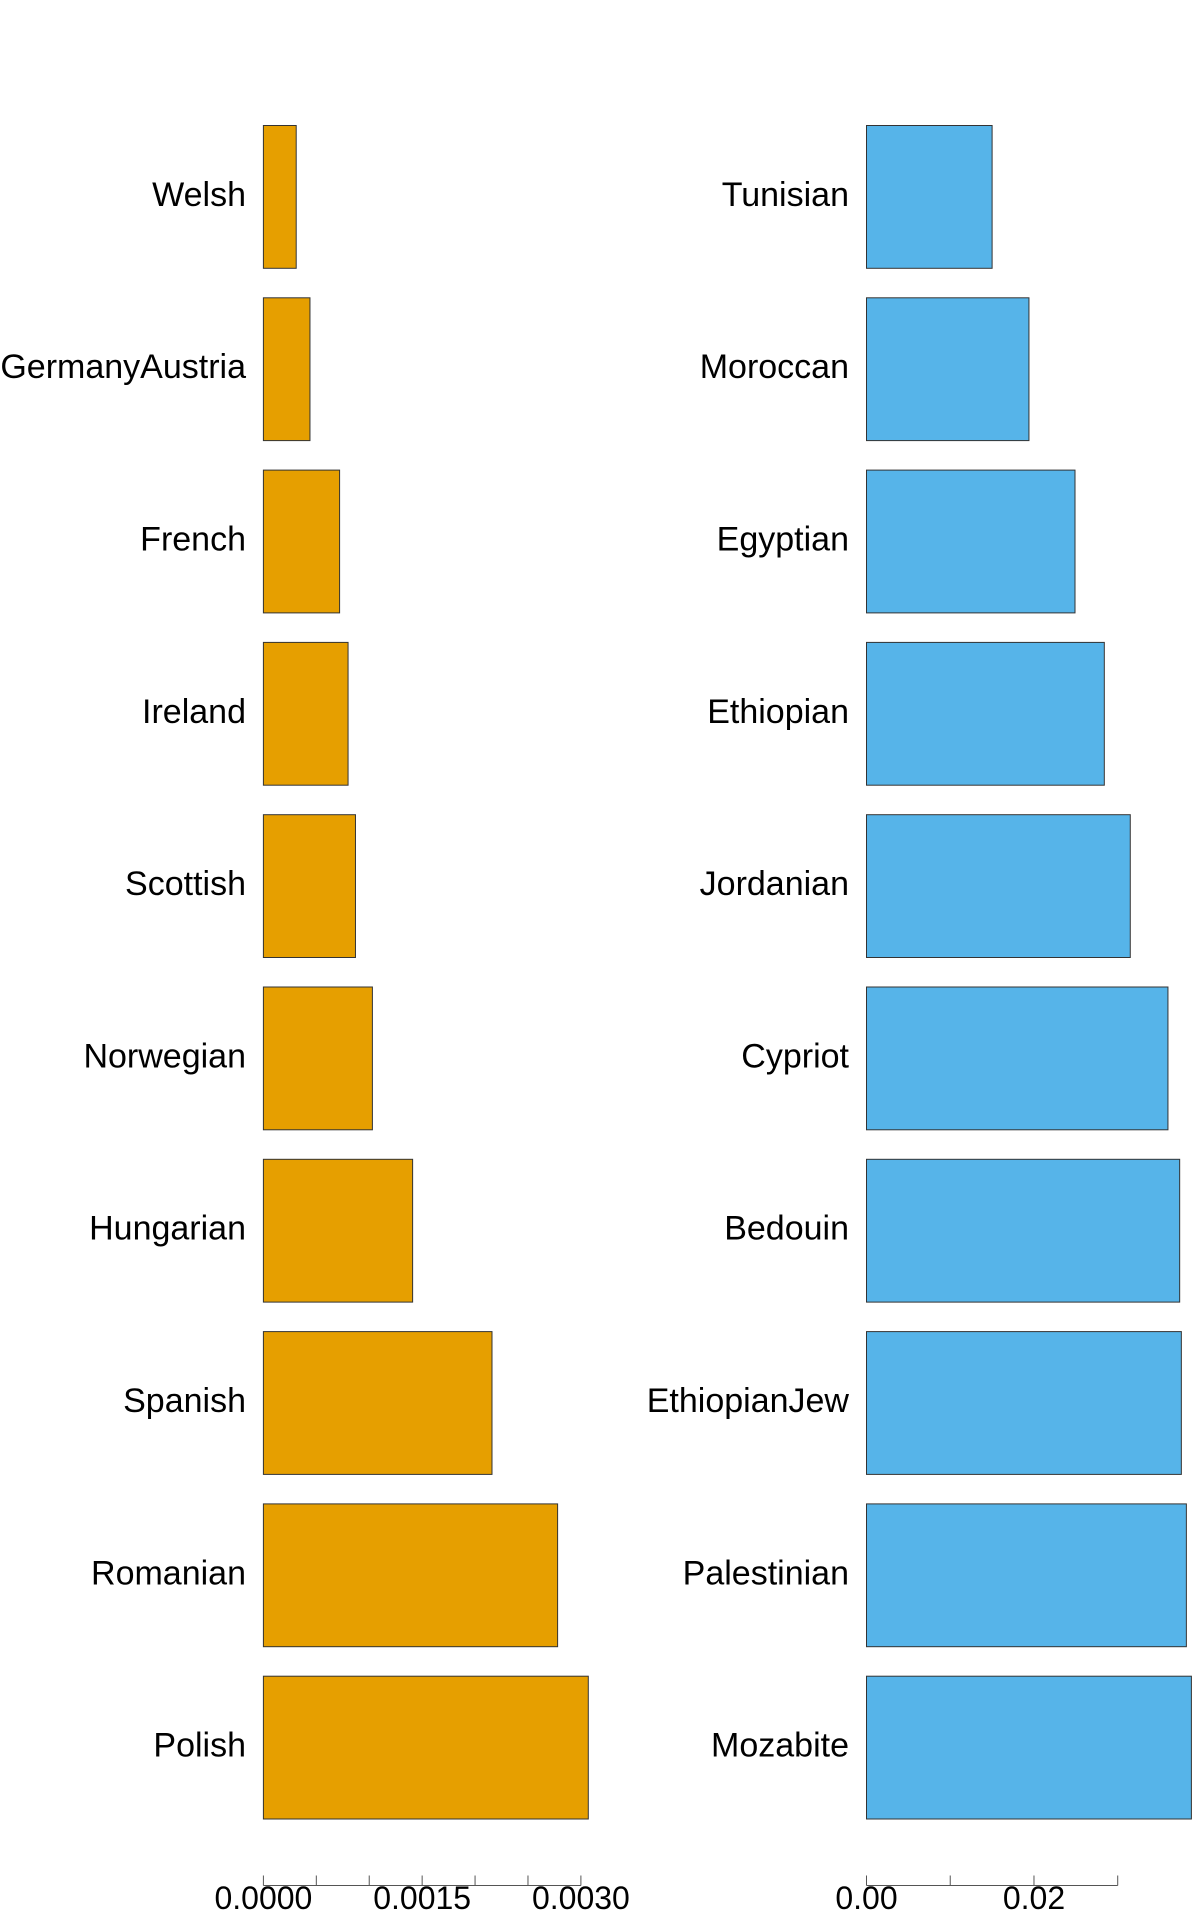  I want to click on y-tick-label: Palestinian, so click(766, 1573).